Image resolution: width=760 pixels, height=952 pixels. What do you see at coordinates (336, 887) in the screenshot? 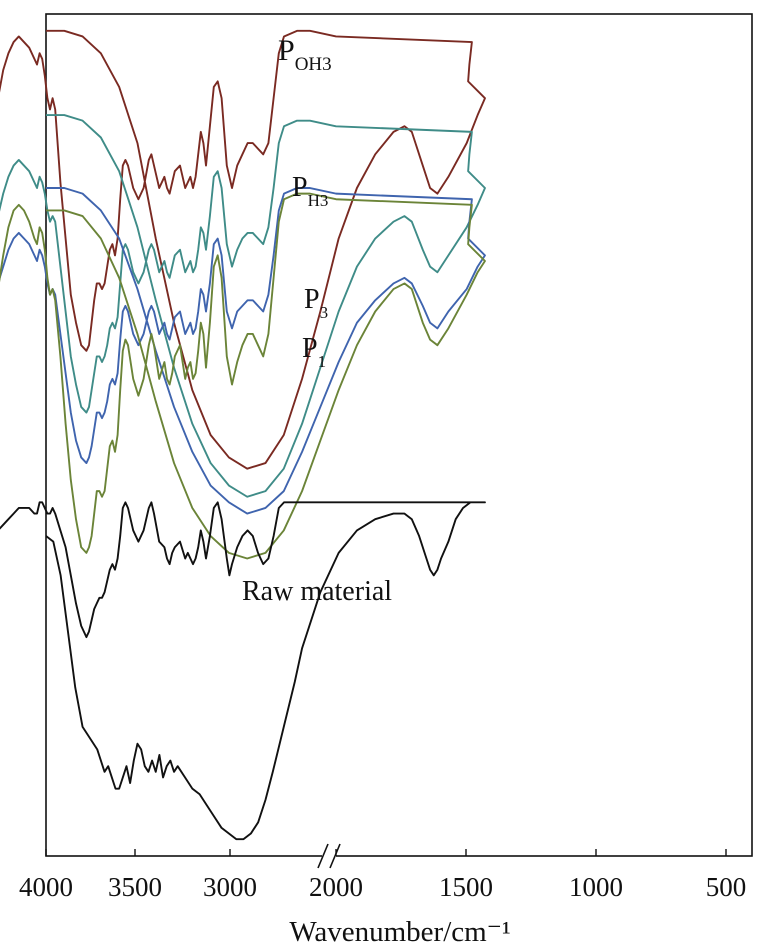
I see `x-tick-label-2000: 2000` at bounding box center [336, 887].